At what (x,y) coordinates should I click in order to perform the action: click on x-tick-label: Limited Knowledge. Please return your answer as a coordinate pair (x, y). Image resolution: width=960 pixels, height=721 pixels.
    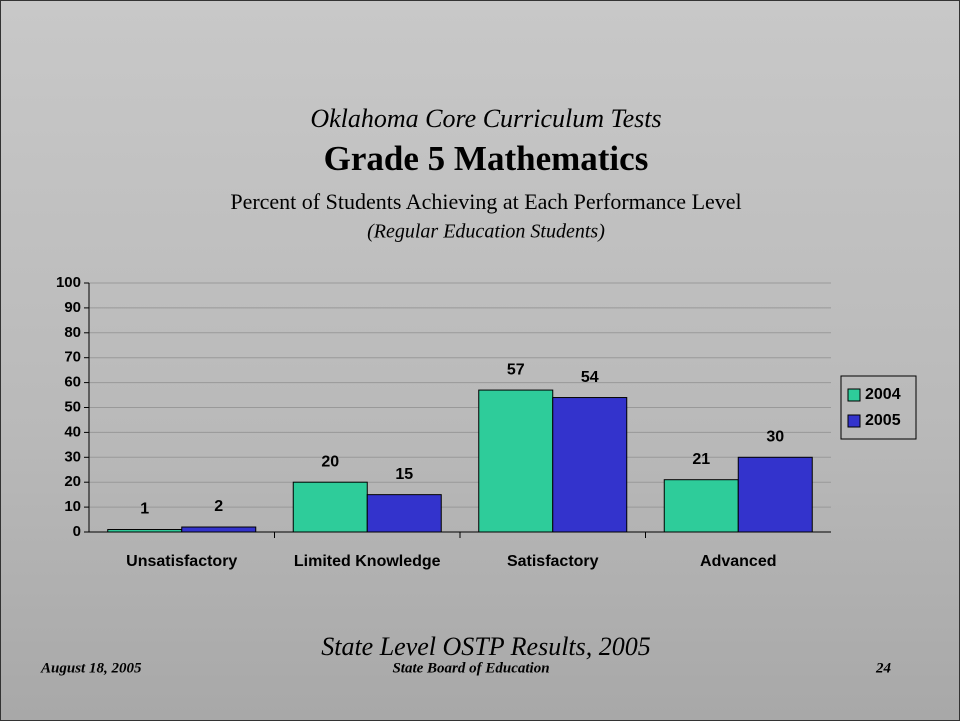
    Looking at the image, I should click on (367, 561).